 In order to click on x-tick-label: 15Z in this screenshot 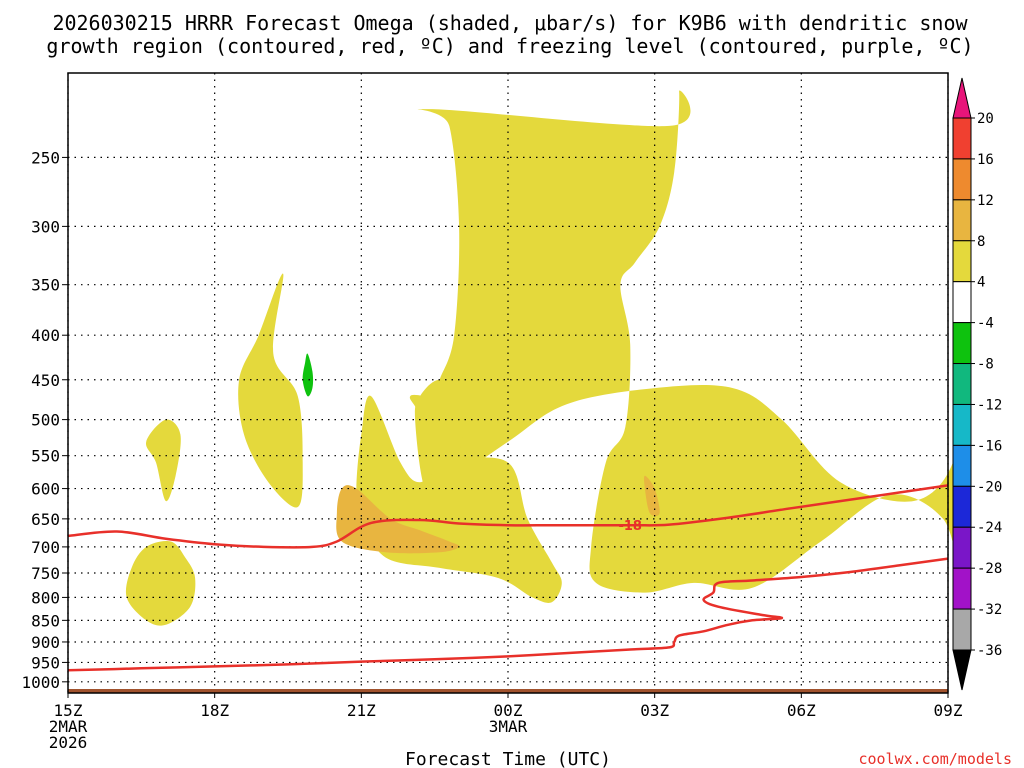, I will do `click(68, 710)`.